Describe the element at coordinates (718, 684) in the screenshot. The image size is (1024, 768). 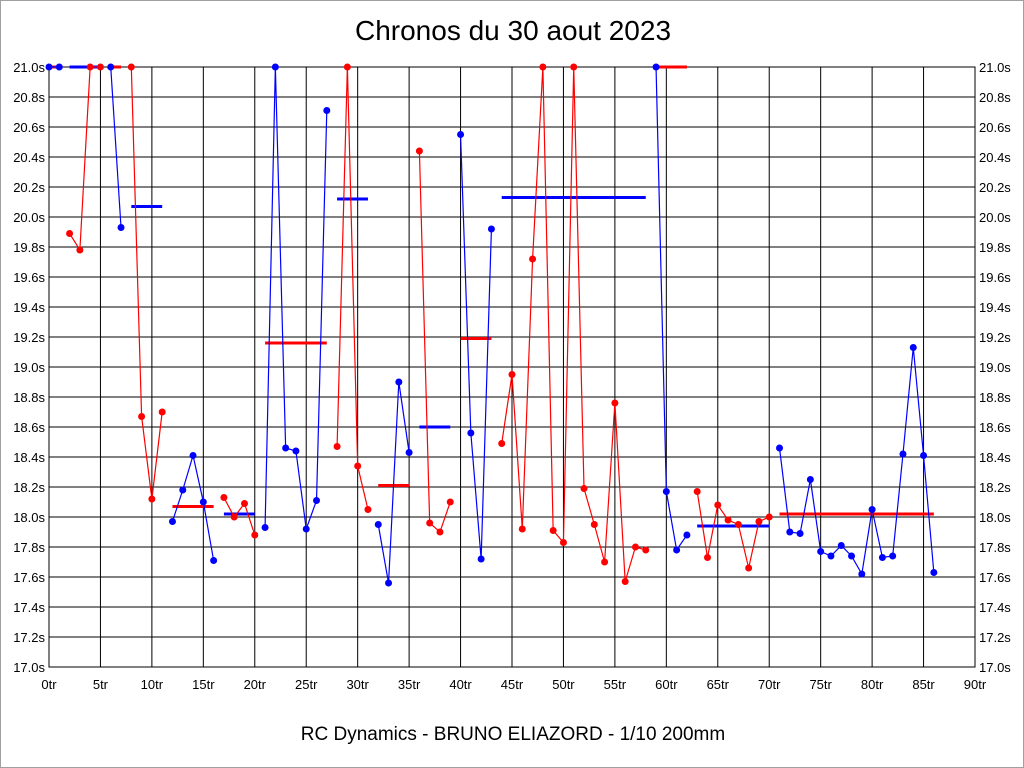
I see `x-tick-label: 65tr` at that location.